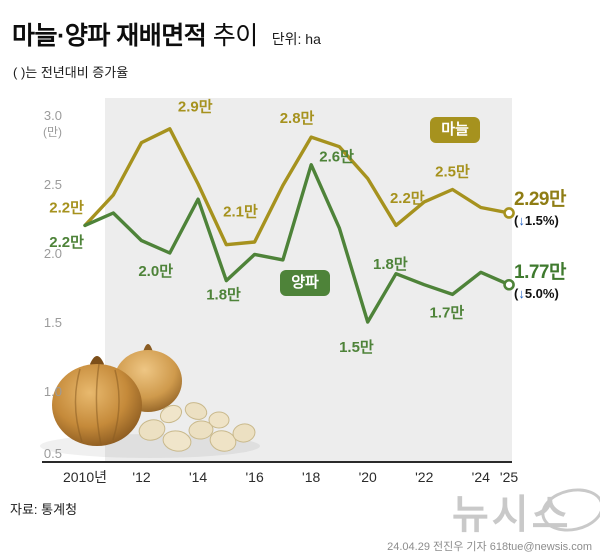 The height and width of the screenshot is (557, 600). What do you see at coordinates (481, 477) in the screenshot?
I see `x-tick-label: '24` at bounding box center [481, 477].